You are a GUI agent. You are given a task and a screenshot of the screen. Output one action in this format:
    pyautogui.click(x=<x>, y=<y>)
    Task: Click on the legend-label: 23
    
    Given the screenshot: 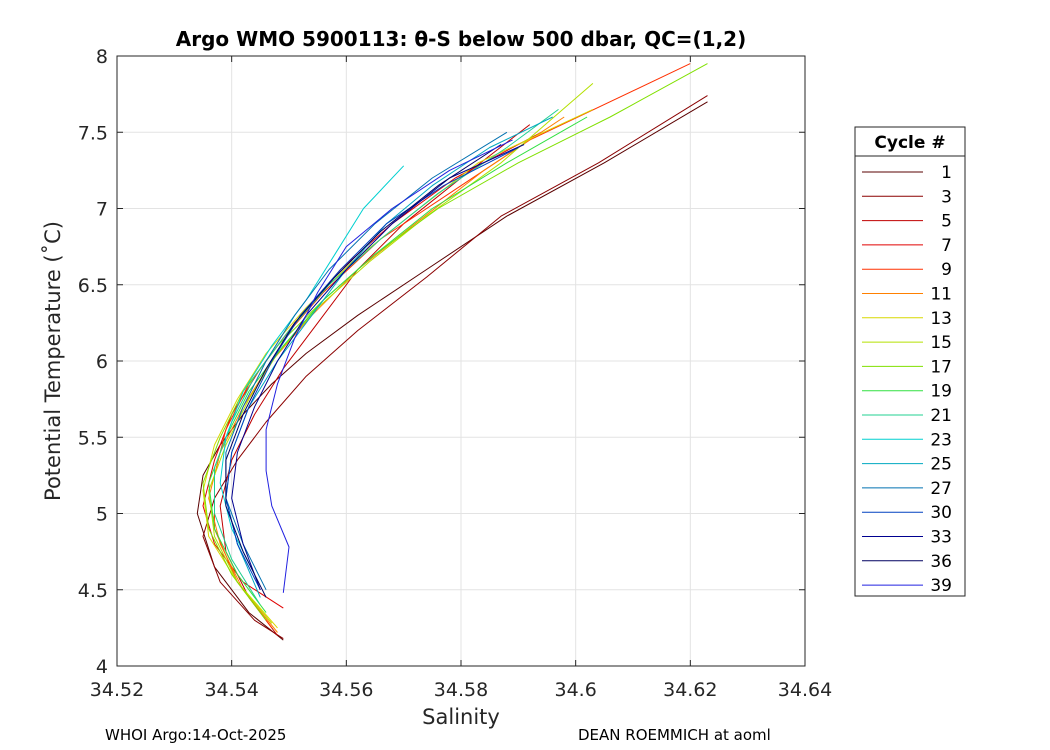 What is the action you would take?
    pyautogui.click(x=941, y=440)
    